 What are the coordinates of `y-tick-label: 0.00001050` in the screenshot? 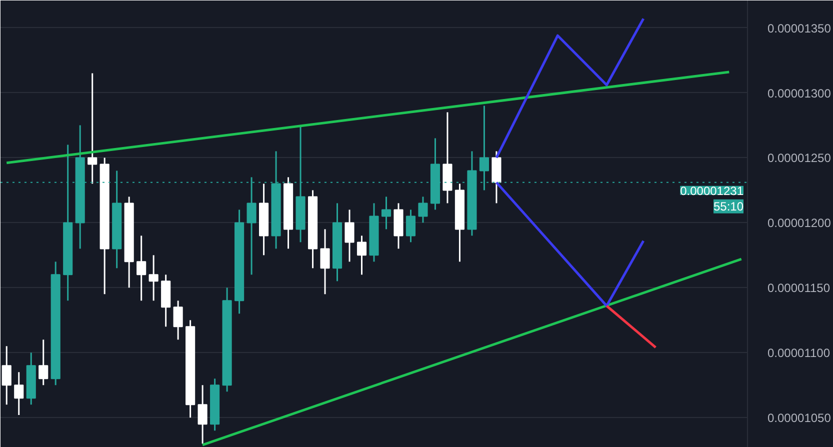 It's located at (800, 418).